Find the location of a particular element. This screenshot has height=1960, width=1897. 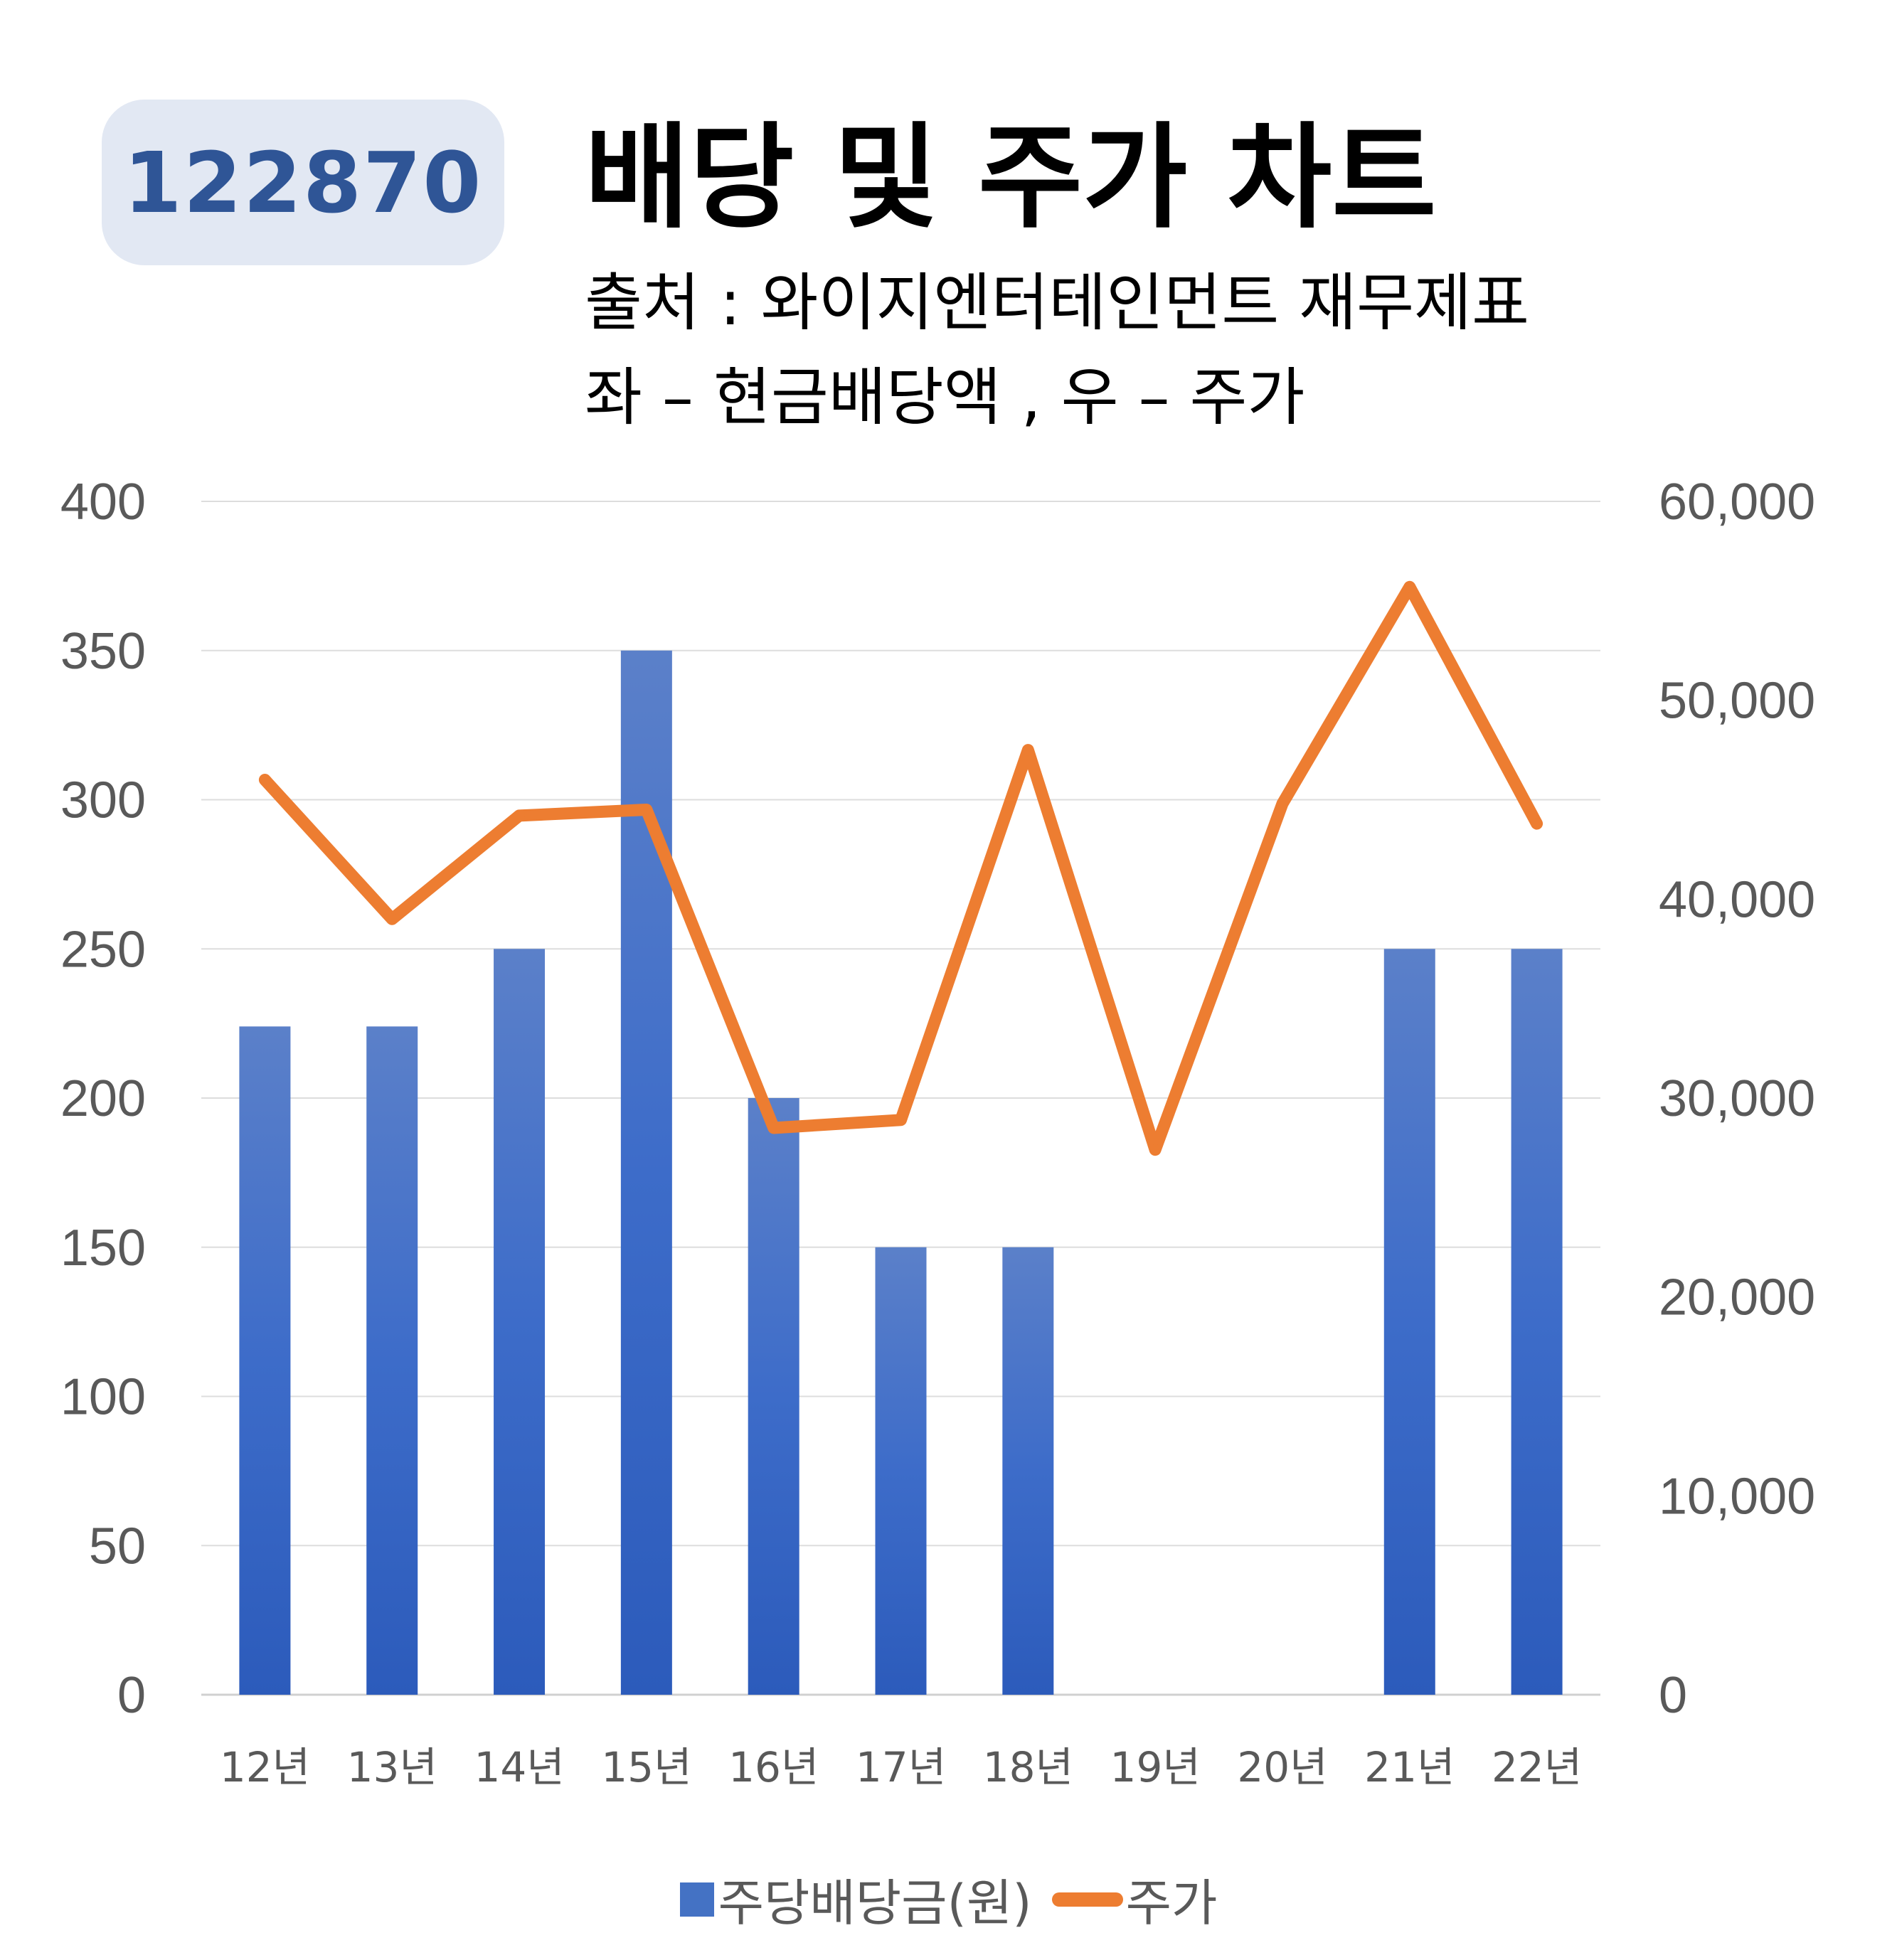

legend-item-dividend: 주당배당금(원) is located at coordinates (856, 1899).